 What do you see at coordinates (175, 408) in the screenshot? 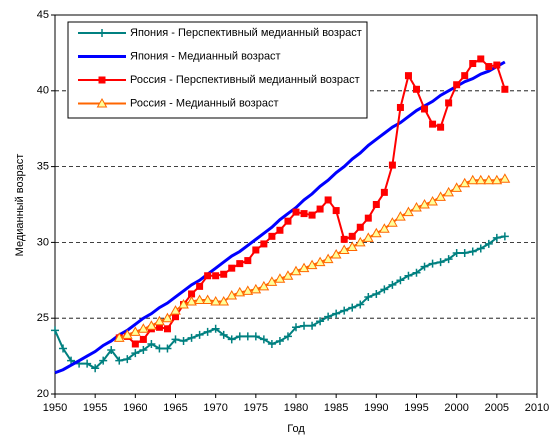
I see `x-tick-label: 1965` at bounding box center [175, 408].